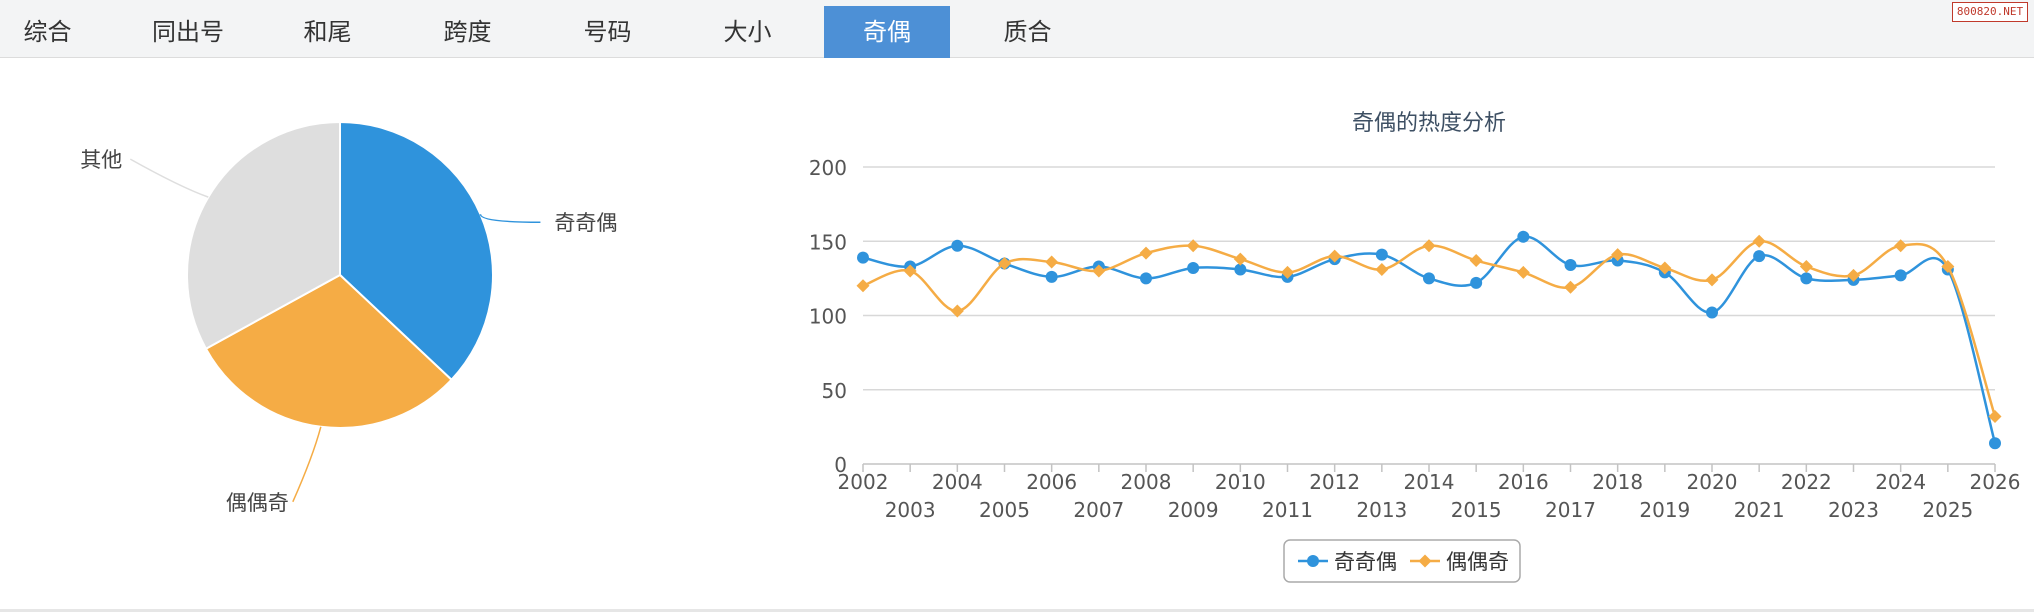 Image resolution: width=2034 pixels, height=612 pixels. I want to click on x-tick-label-2007: 2007, so click(1098, 510).